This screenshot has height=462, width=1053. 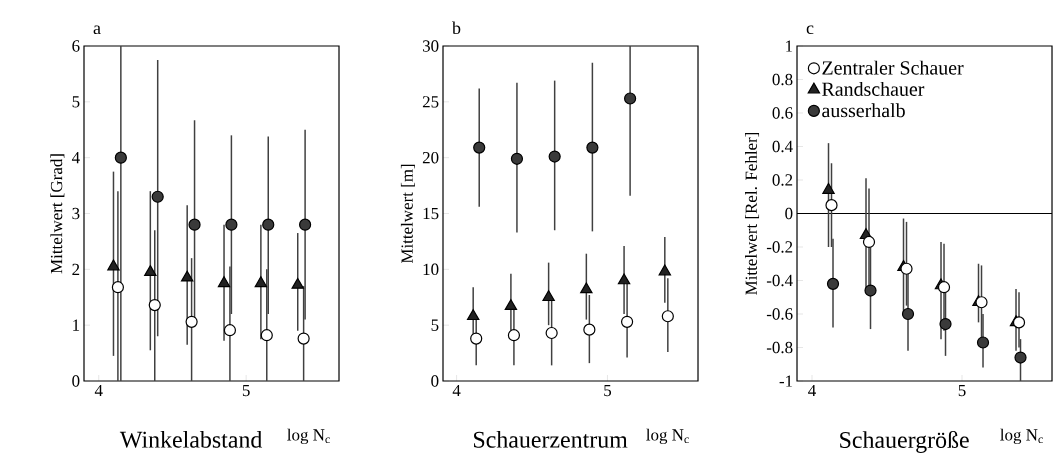 I want to click on y-tick-label: 10, so click(x=431, y=269).